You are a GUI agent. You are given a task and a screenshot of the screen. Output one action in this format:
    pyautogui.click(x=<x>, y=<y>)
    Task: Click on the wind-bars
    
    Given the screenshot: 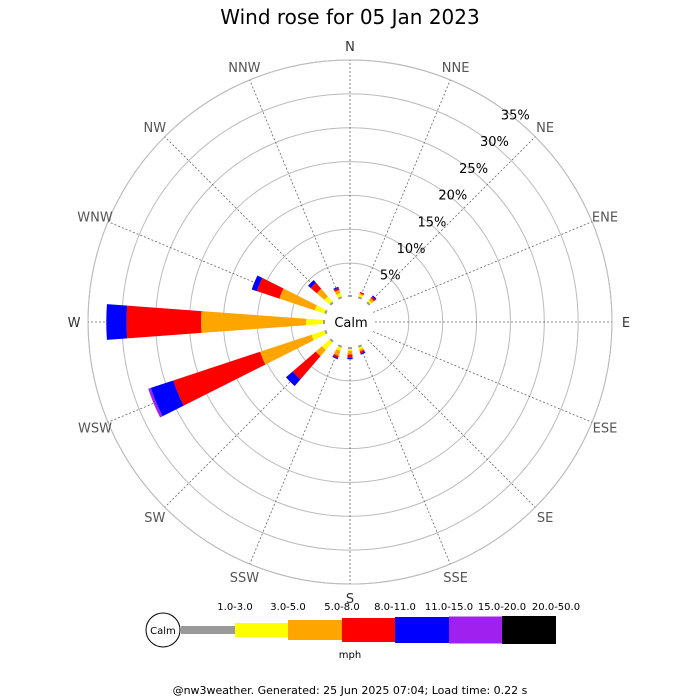 What is the action you would take?
    pyautogui.click(x=241, y=346)
    